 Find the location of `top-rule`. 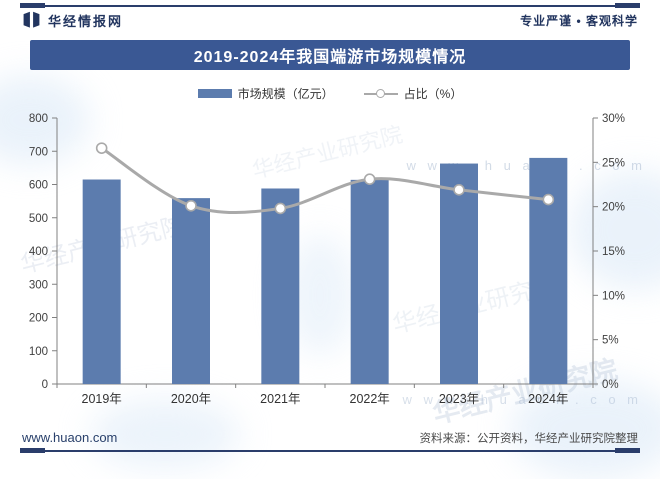

top-rule is located at coordinates (330, 5).